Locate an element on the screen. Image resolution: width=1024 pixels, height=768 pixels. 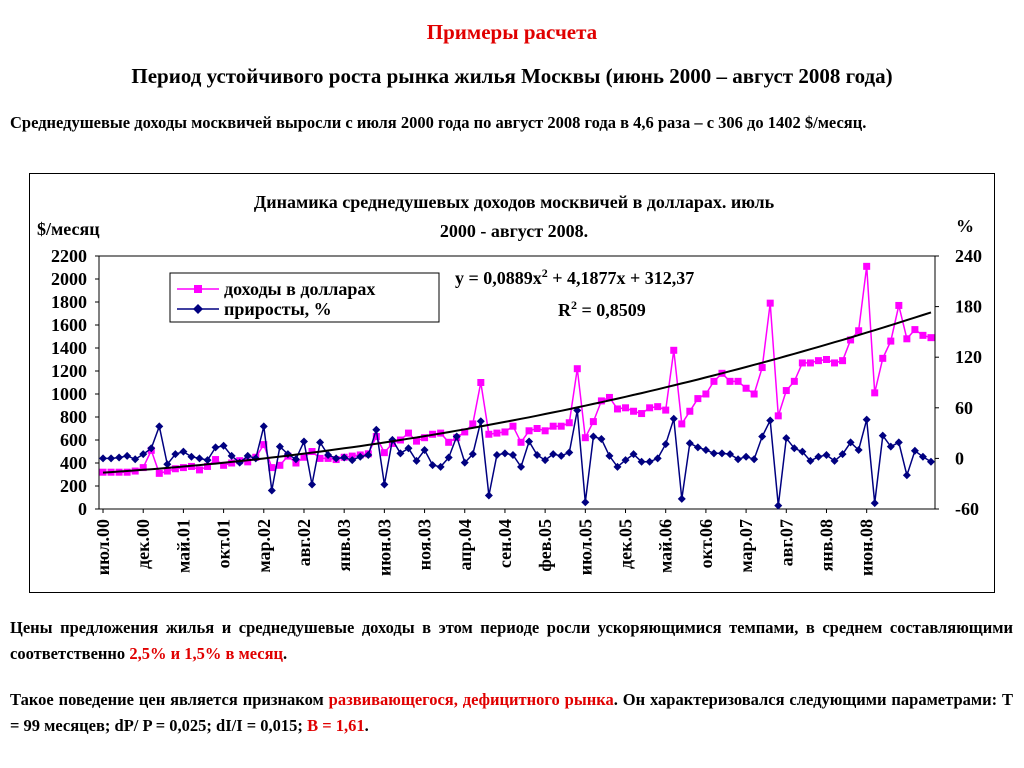
paragraph2-highlight-b: В = 1,61 is located at coordinates (336, 725).